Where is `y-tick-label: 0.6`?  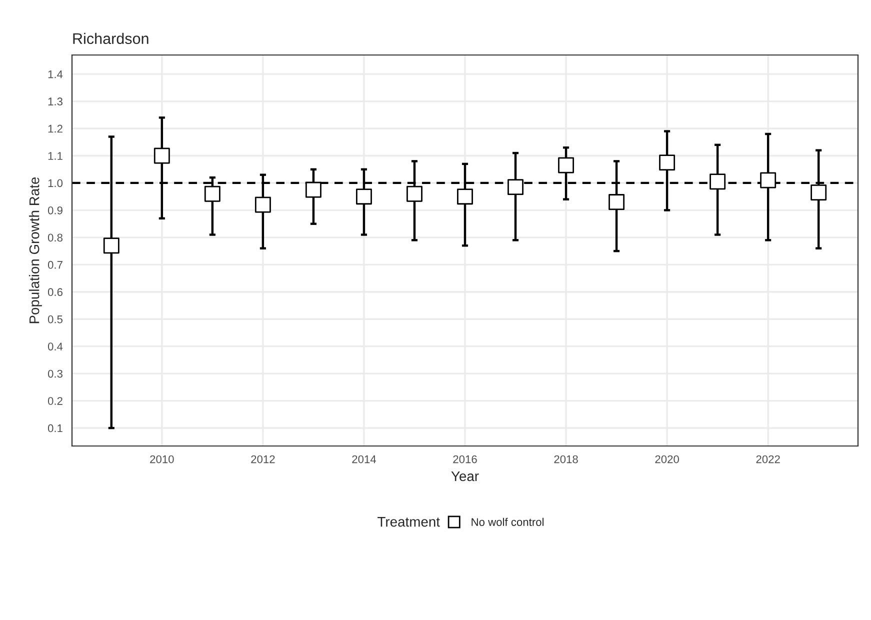
y-tick-label: 0.6 is located at coordinates (55, 292).